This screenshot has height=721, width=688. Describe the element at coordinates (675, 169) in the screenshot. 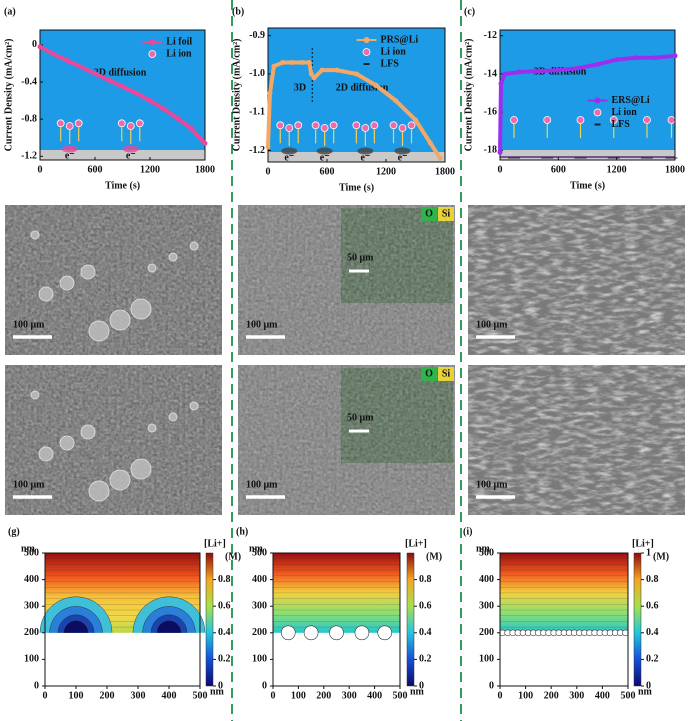

I see `x-tick-label: 1800` at that location.